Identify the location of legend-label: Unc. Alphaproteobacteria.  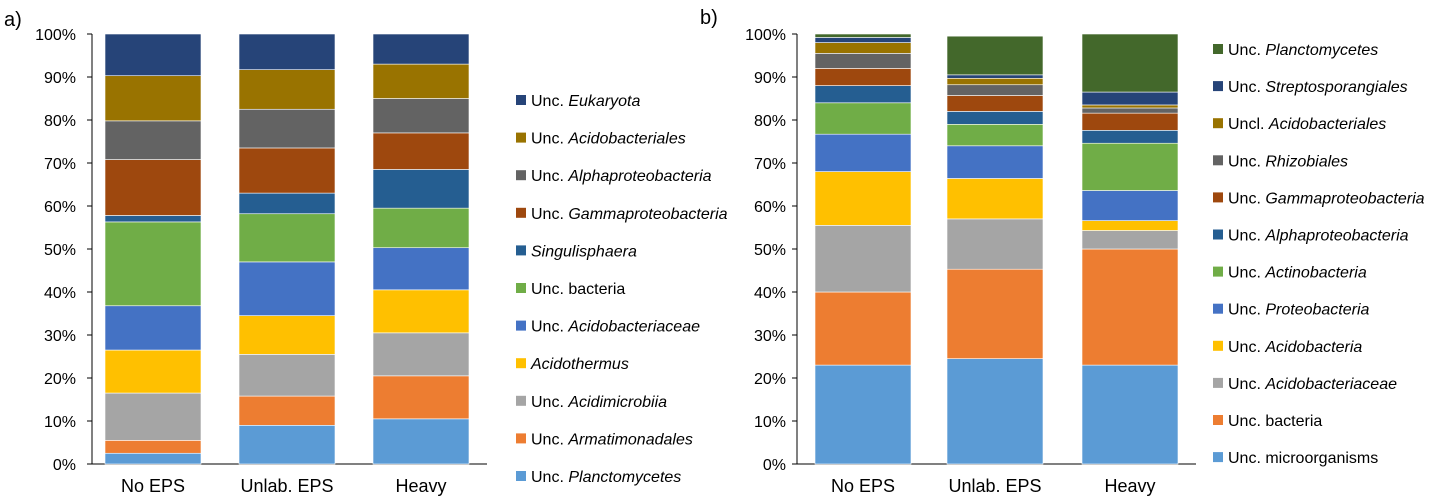
(621, 176).